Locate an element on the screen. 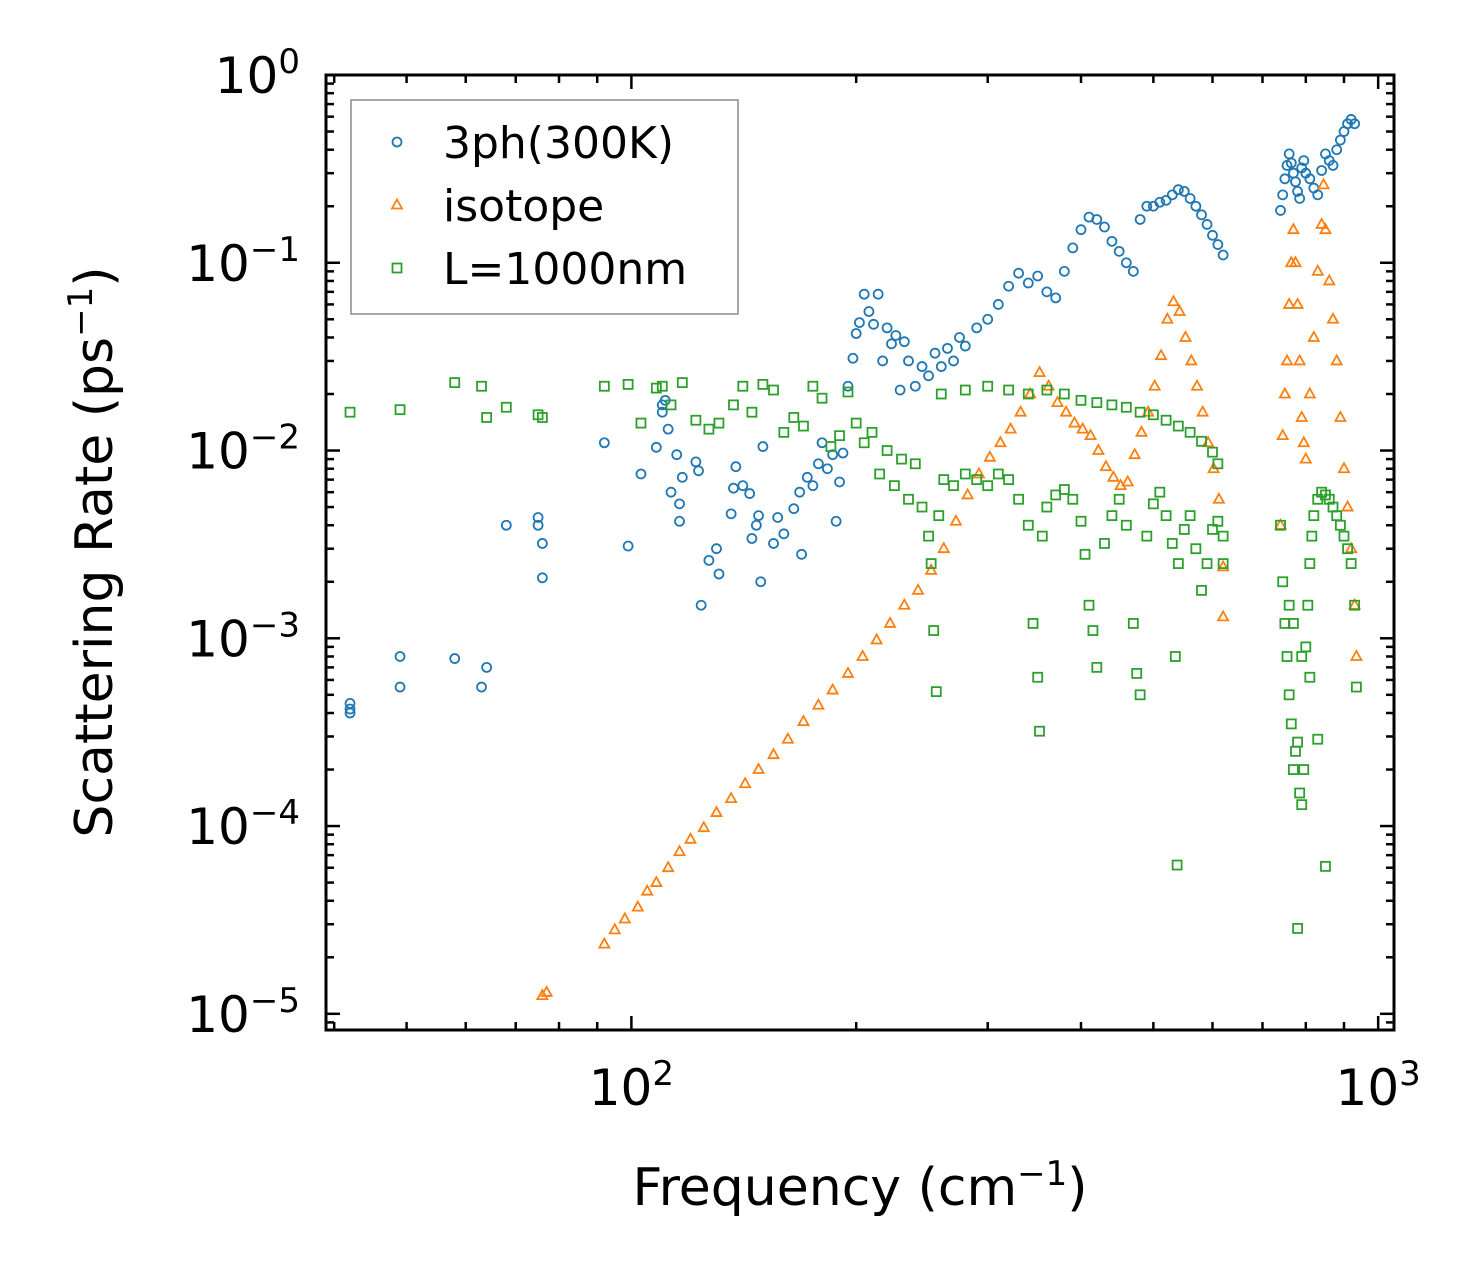 This screenshot has height=1281, width=1471. legend-item: L=1000nm is located at coordinates (539, 269).